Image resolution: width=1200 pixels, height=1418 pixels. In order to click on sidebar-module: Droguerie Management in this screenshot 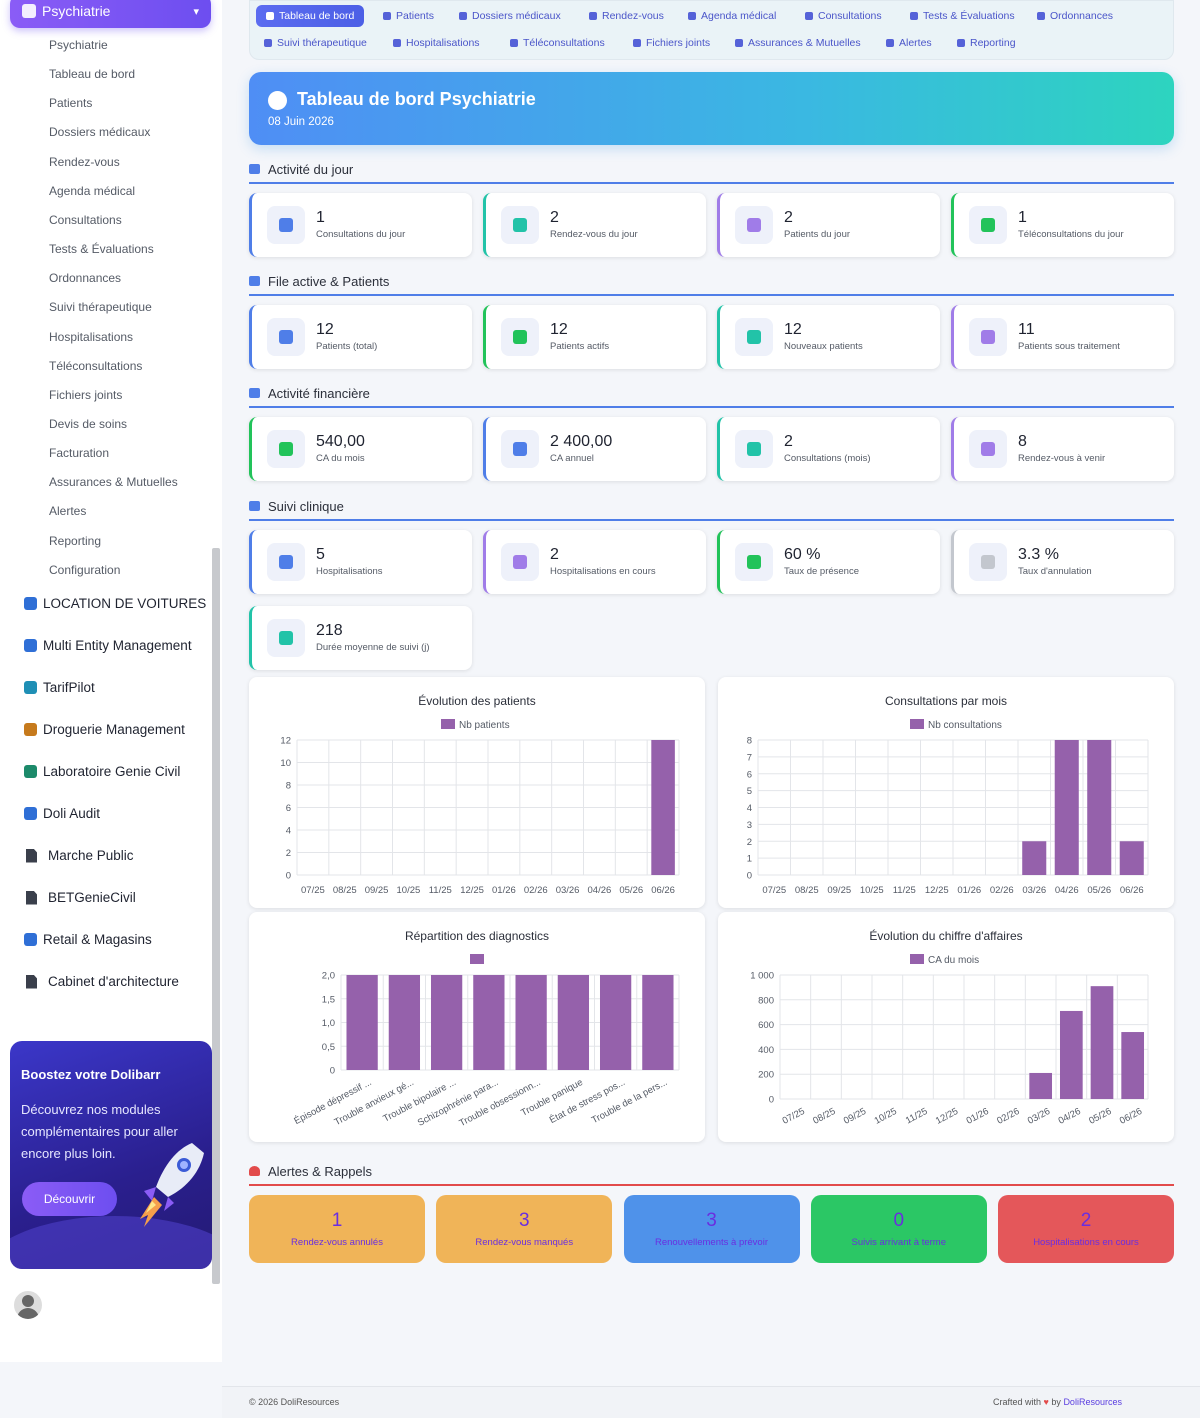, I will do `click(104, 729)`.